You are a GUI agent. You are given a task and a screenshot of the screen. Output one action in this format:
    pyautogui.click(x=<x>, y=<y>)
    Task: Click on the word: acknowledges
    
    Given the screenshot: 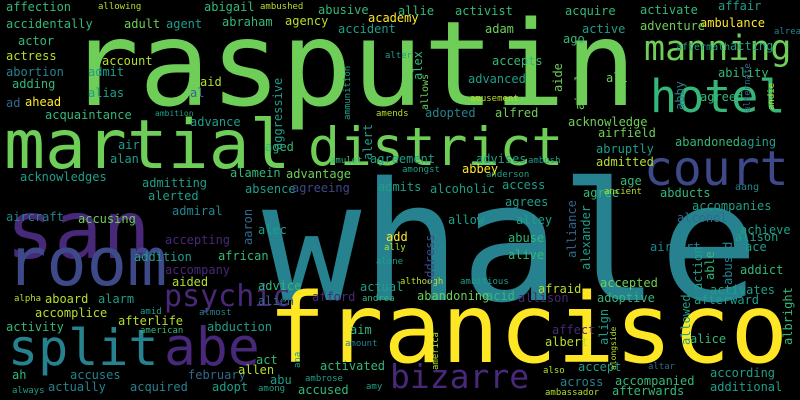 What is the action you would take?
    pyautogui.click(x=63, y=177)
    